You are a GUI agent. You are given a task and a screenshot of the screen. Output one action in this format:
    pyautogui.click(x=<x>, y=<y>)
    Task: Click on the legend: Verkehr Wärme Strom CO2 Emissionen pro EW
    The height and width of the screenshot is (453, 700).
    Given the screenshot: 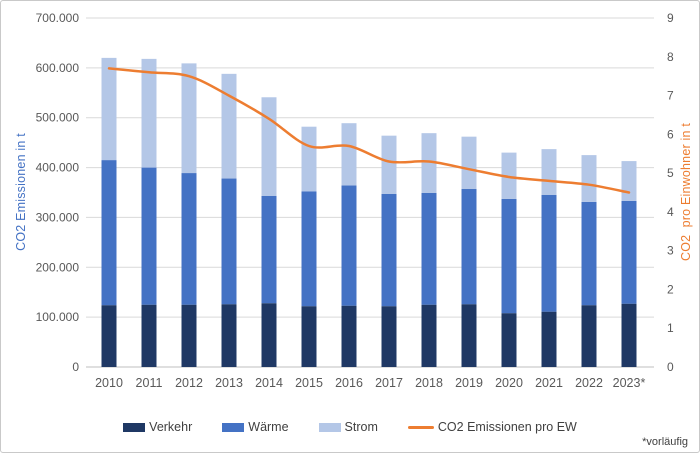 What is the action you would take?
    pyautogui.click(x=350, y=427)
    